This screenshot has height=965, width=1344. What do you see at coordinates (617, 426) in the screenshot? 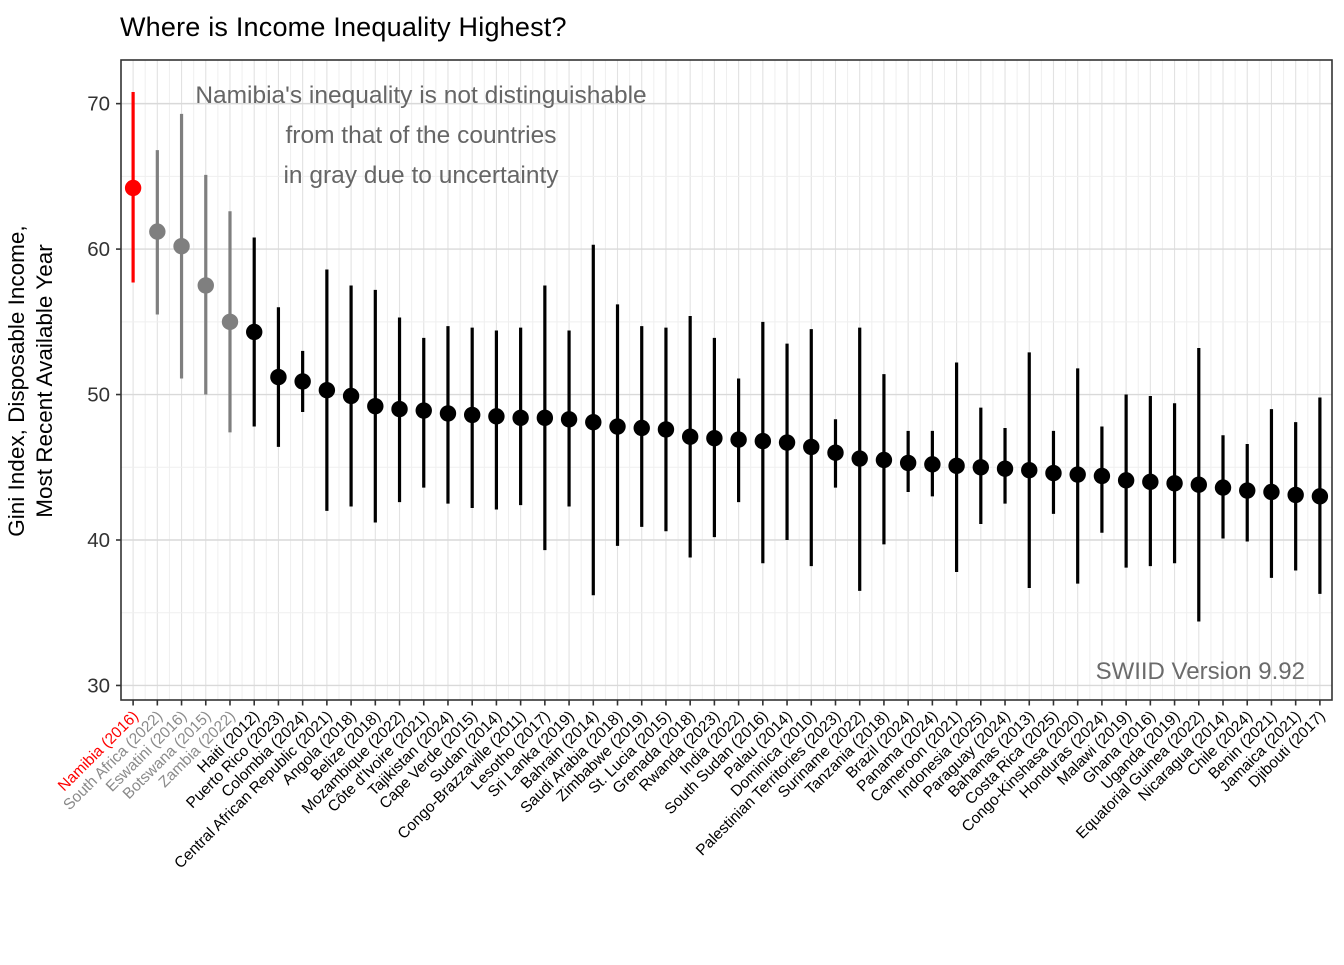
I see `data-point-saudi-arabia` at bounding box center [617, 426].